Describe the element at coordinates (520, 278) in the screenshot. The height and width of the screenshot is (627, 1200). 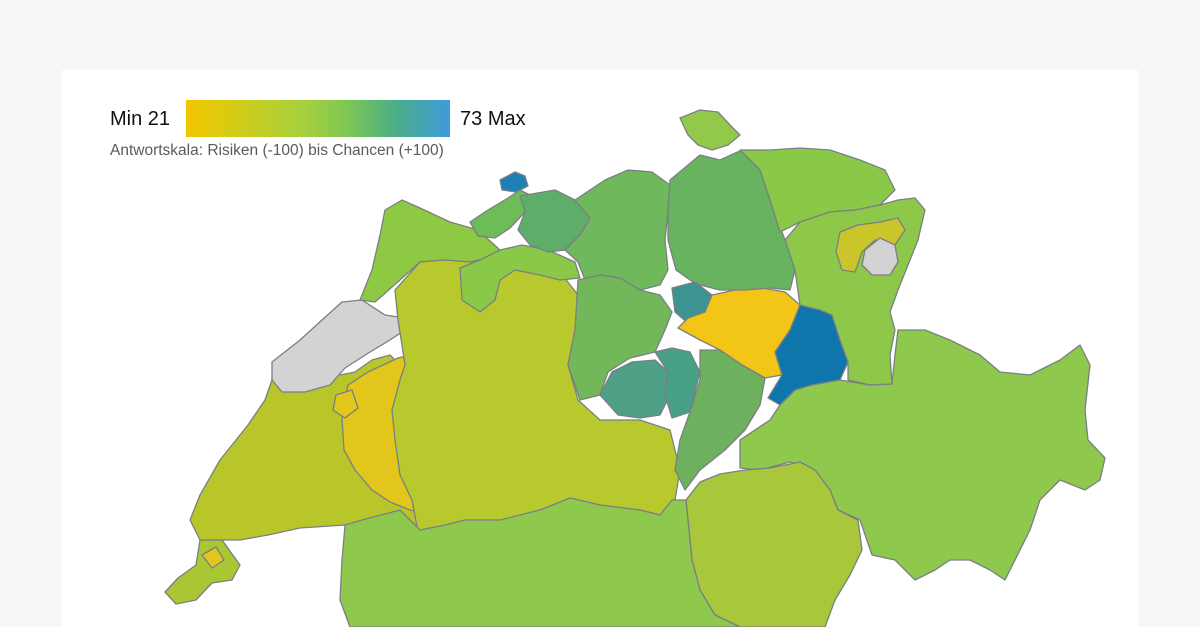
I see `canton-solothurn` at that location.